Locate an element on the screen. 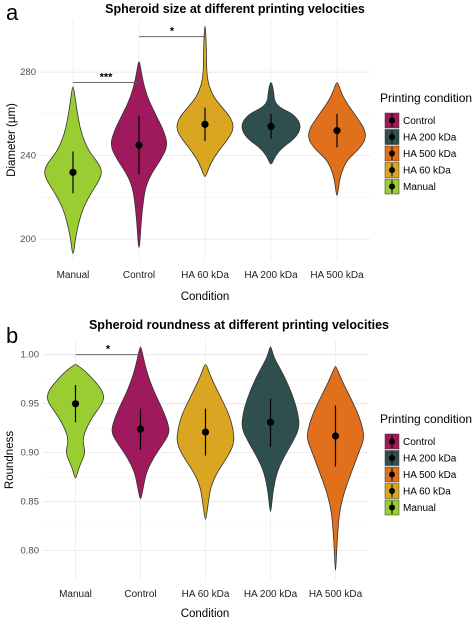  panel-letter-a: a is located at coordinates (12, 12).